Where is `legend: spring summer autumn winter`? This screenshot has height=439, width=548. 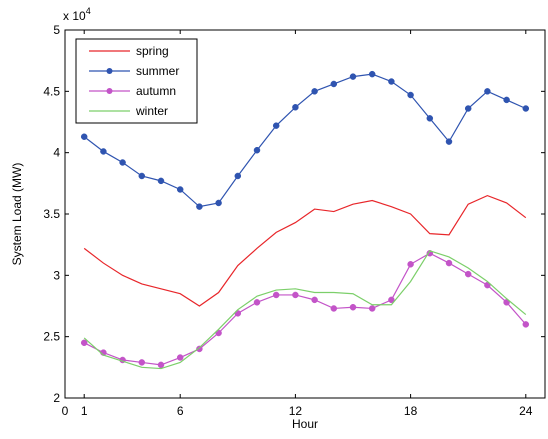
legend: spring summer autumn winter is located at coordinates (136, 81).